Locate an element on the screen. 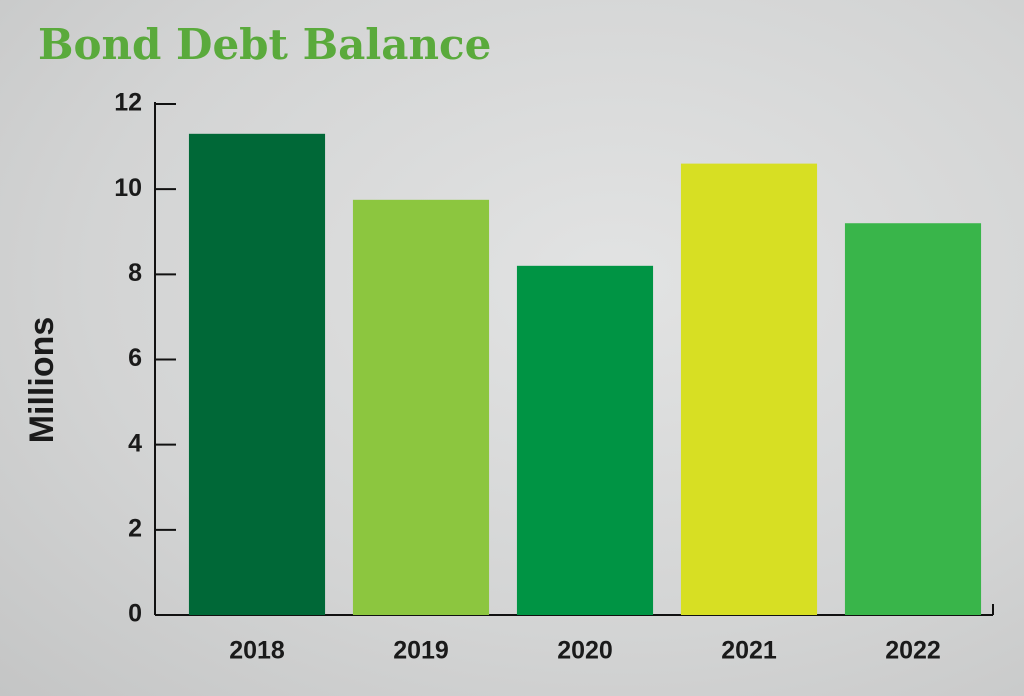 The width and height of the screenshot is (1024, 696). x-tick-label: 2020 is located at coordinates (585, 651).